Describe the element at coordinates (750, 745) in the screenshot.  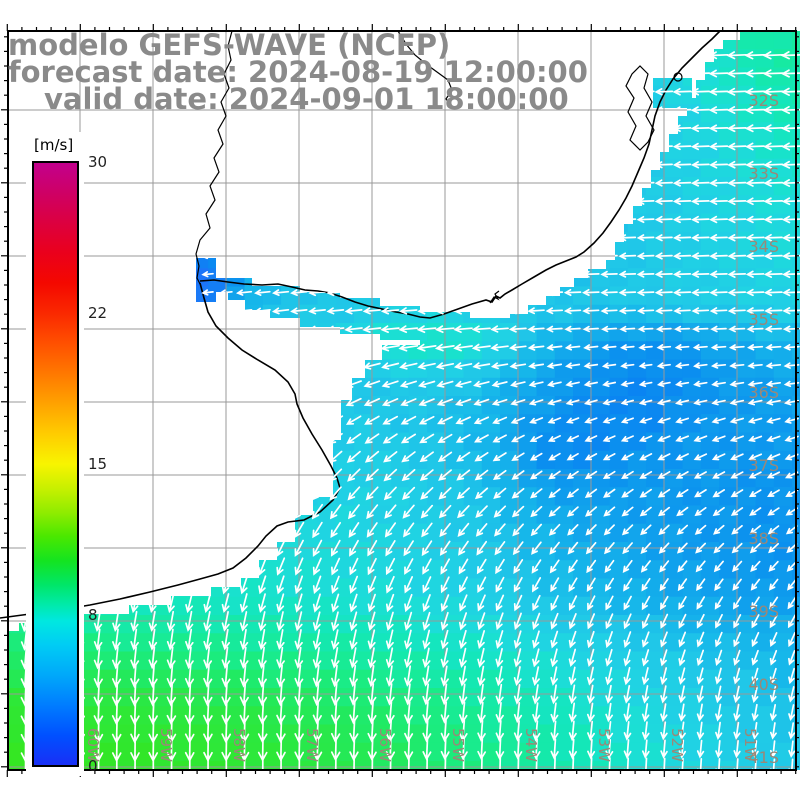
I see `lon-label: 51W` at that location.